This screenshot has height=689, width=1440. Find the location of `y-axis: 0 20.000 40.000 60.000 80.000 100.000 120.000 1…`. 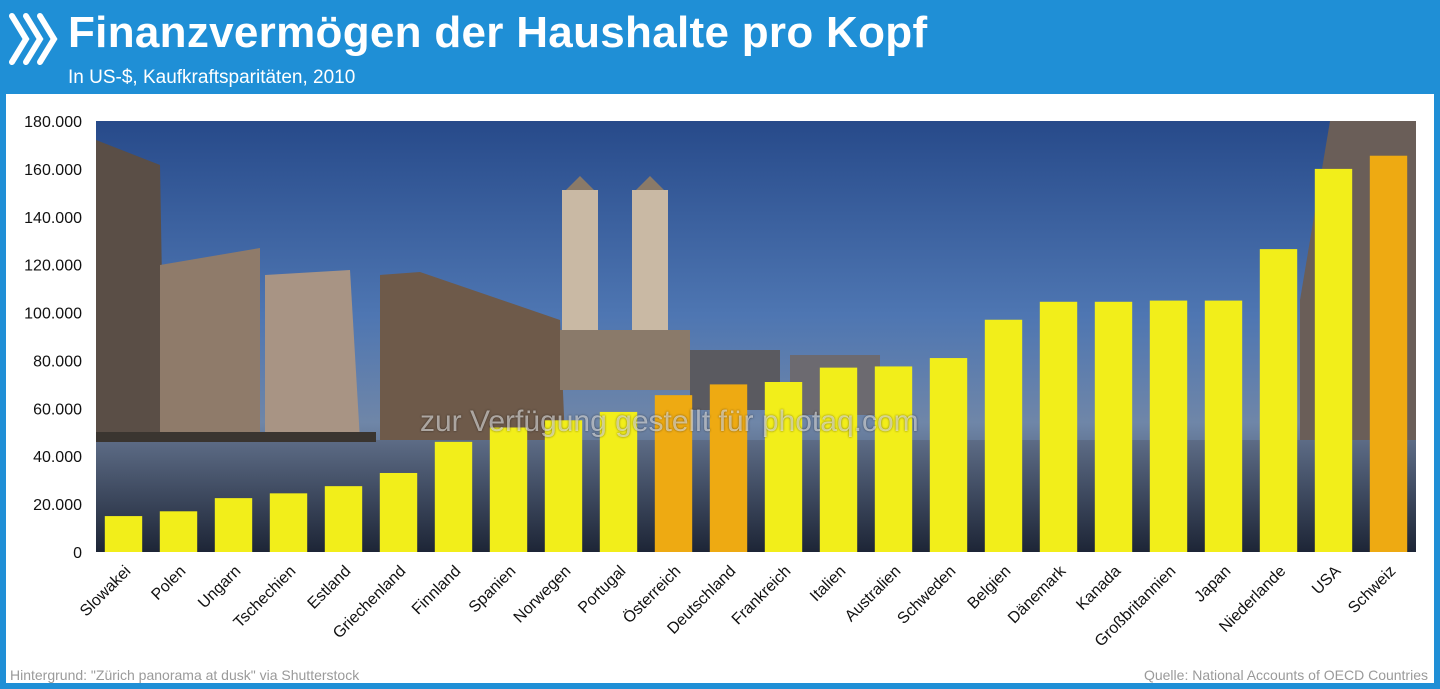

y-axis: 0 20.000 40.000 60.000 80.000 100.000 120.000 1… is located at coordinates (53, 338).